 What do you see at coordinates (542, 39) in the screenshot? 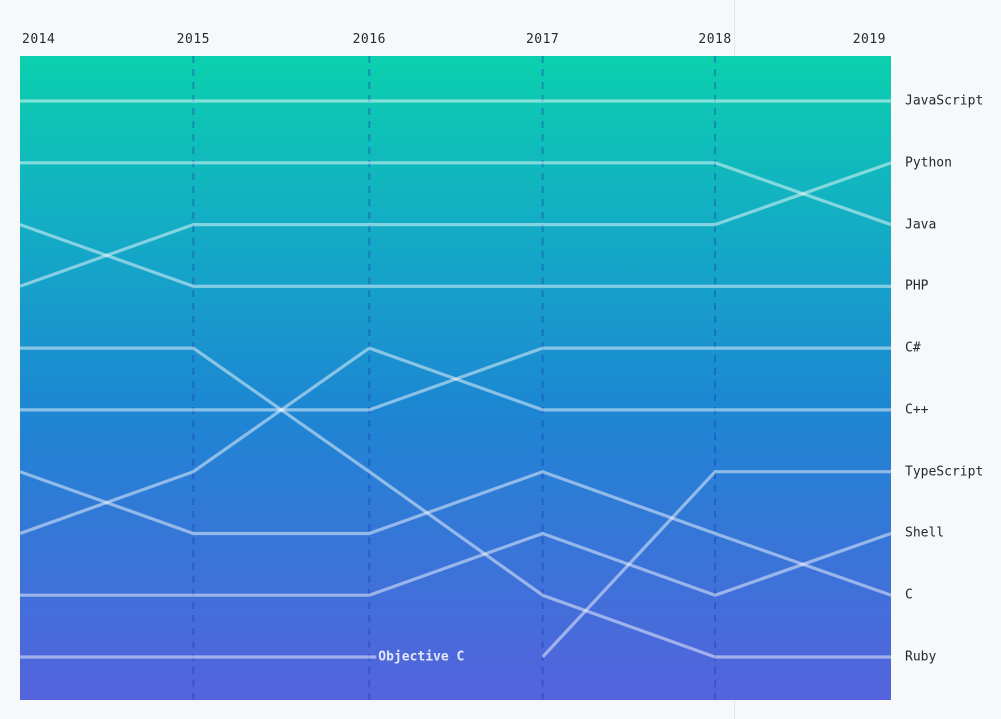
I see `year-label-2017: 2017` at bounding box center [542, 39].